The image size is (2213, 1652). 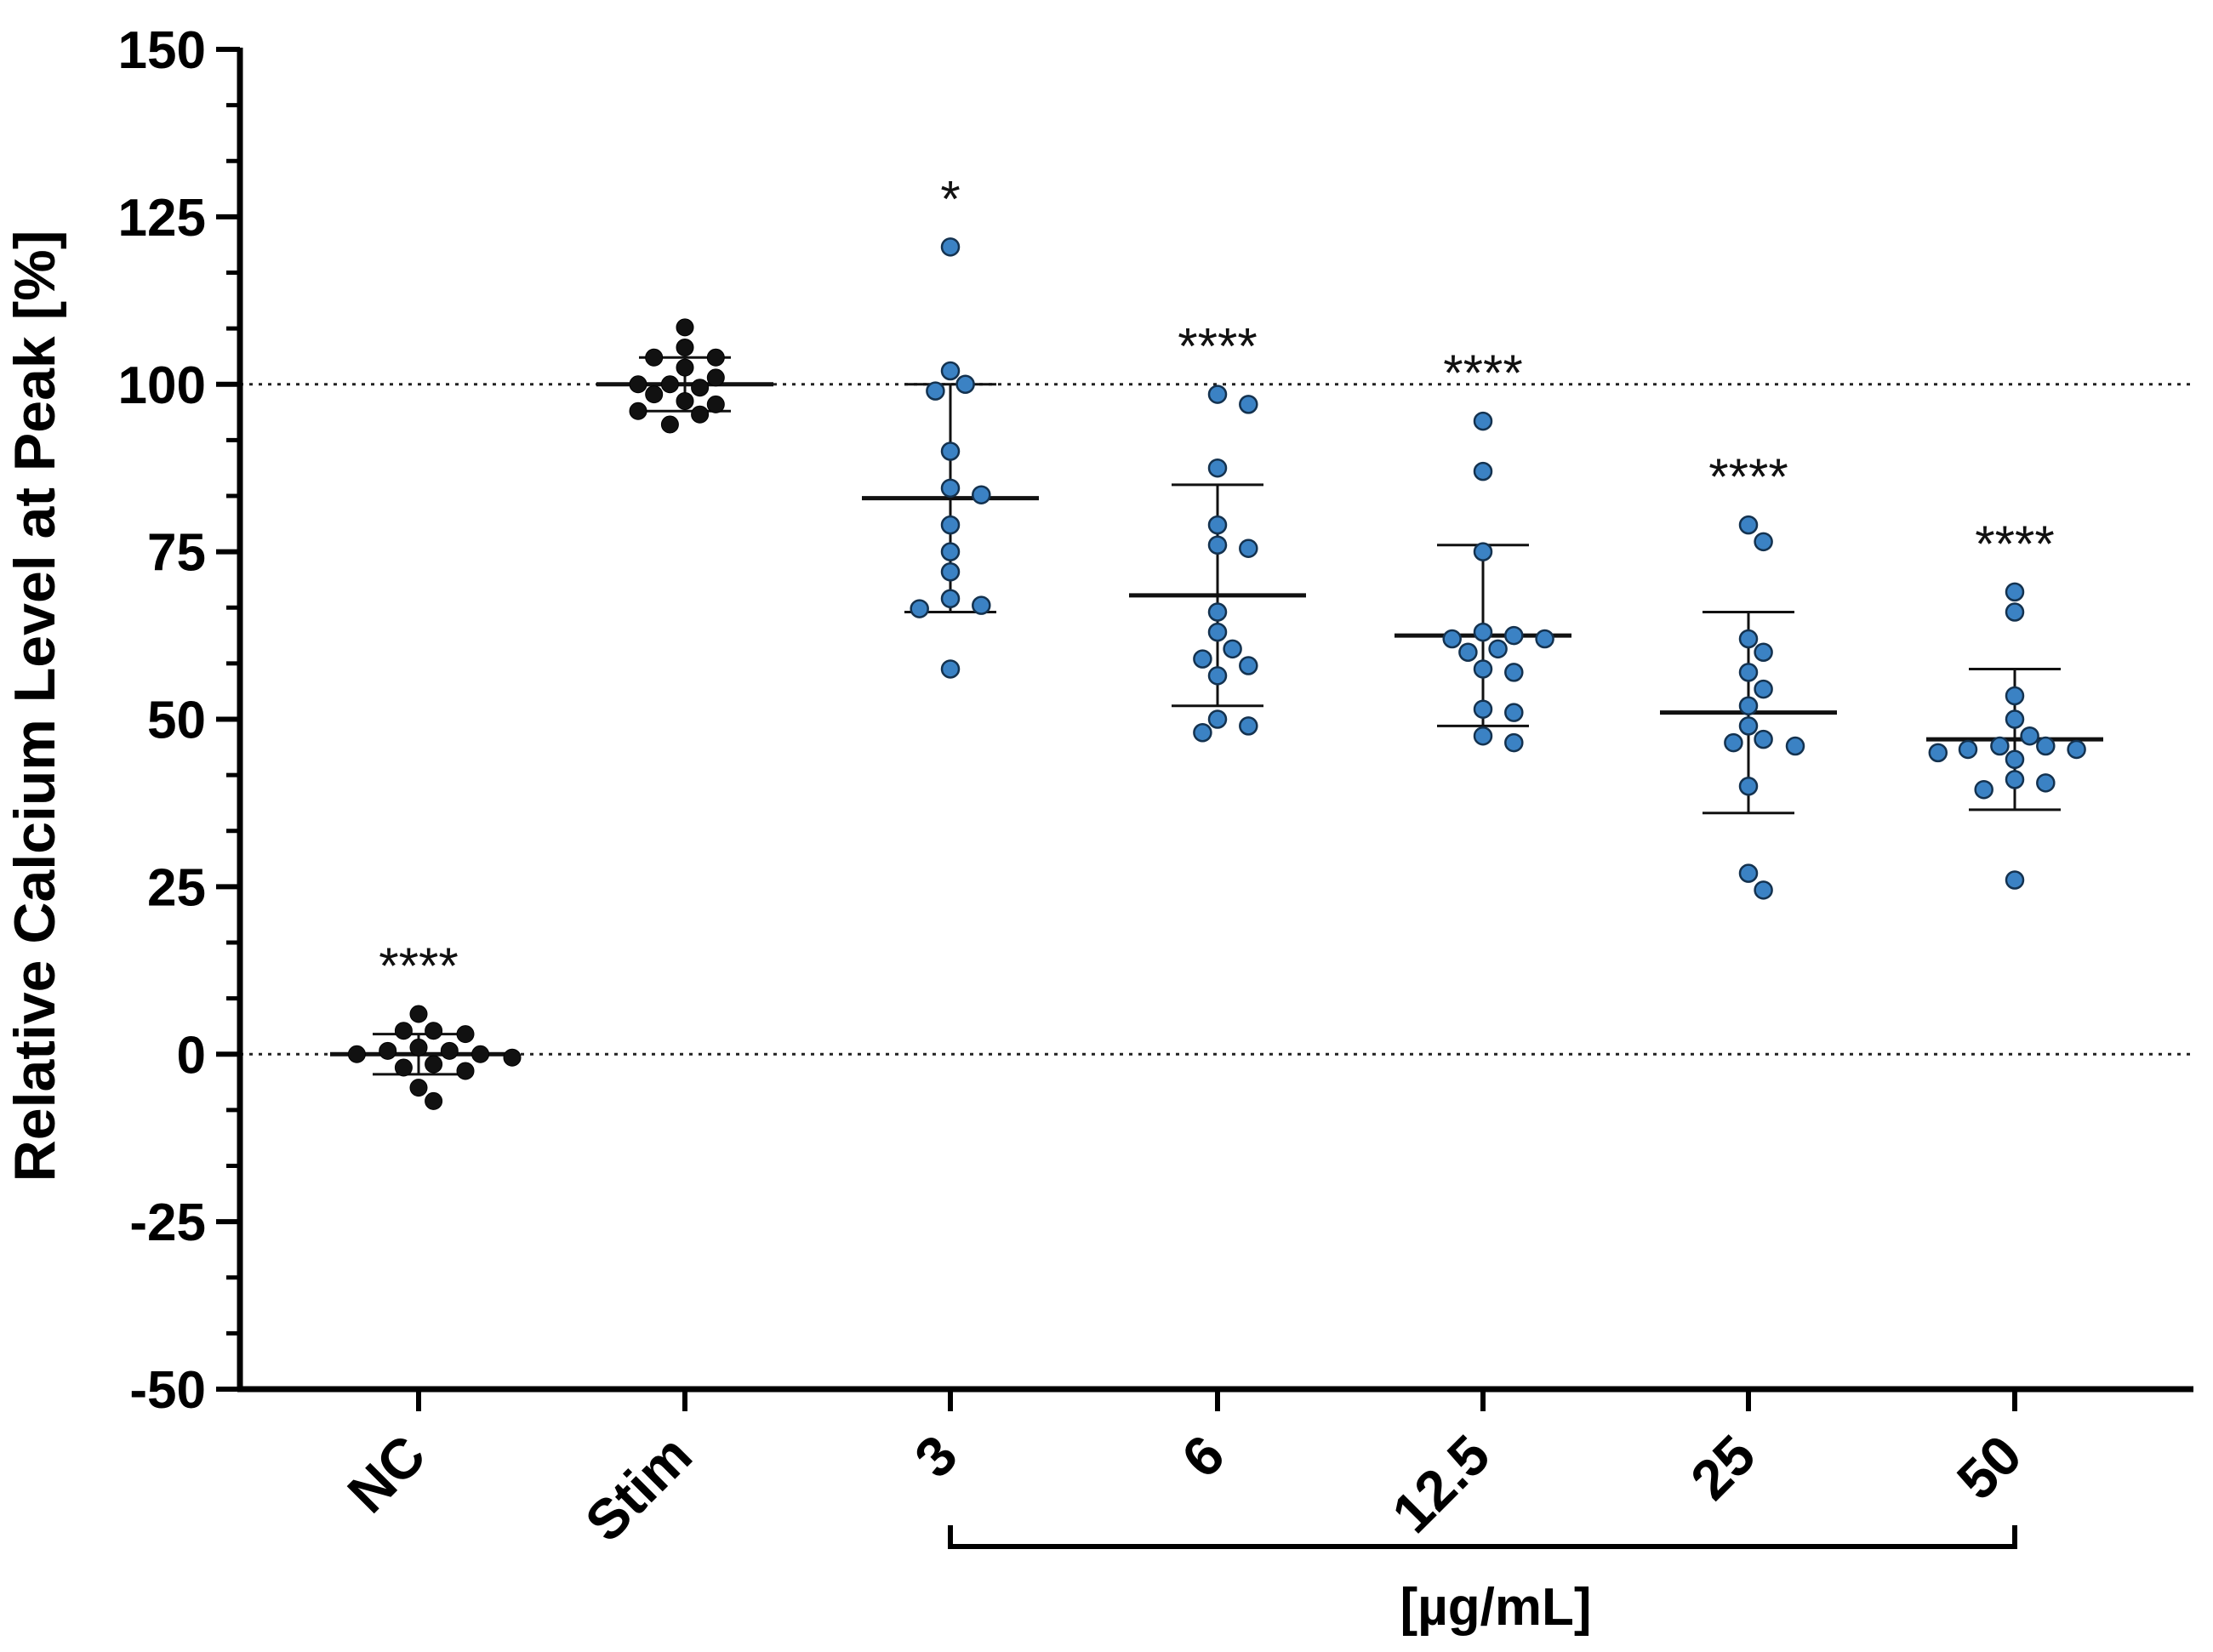 What do you see at coordinates (1723, 1467) in the screenshot?
I see `x-tick-label-25: 25` at bounding box center [1723, 1467].